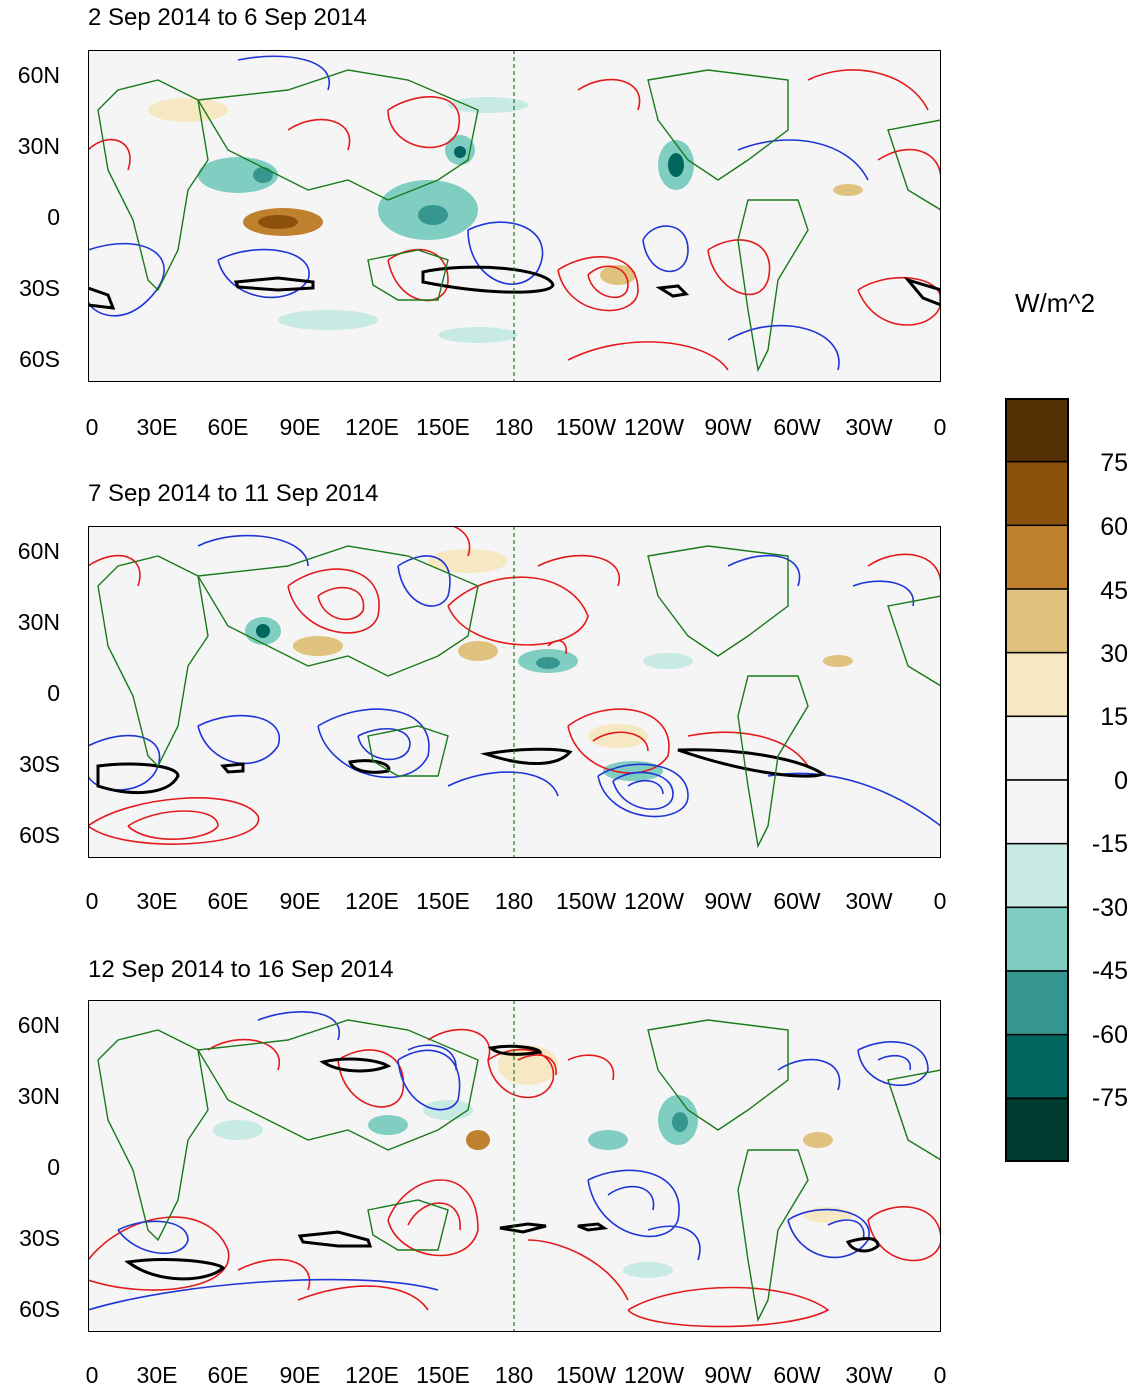 The image size is (1136, 1393). I want to click on p1-lat-60n: 60N, so click(38, 75).